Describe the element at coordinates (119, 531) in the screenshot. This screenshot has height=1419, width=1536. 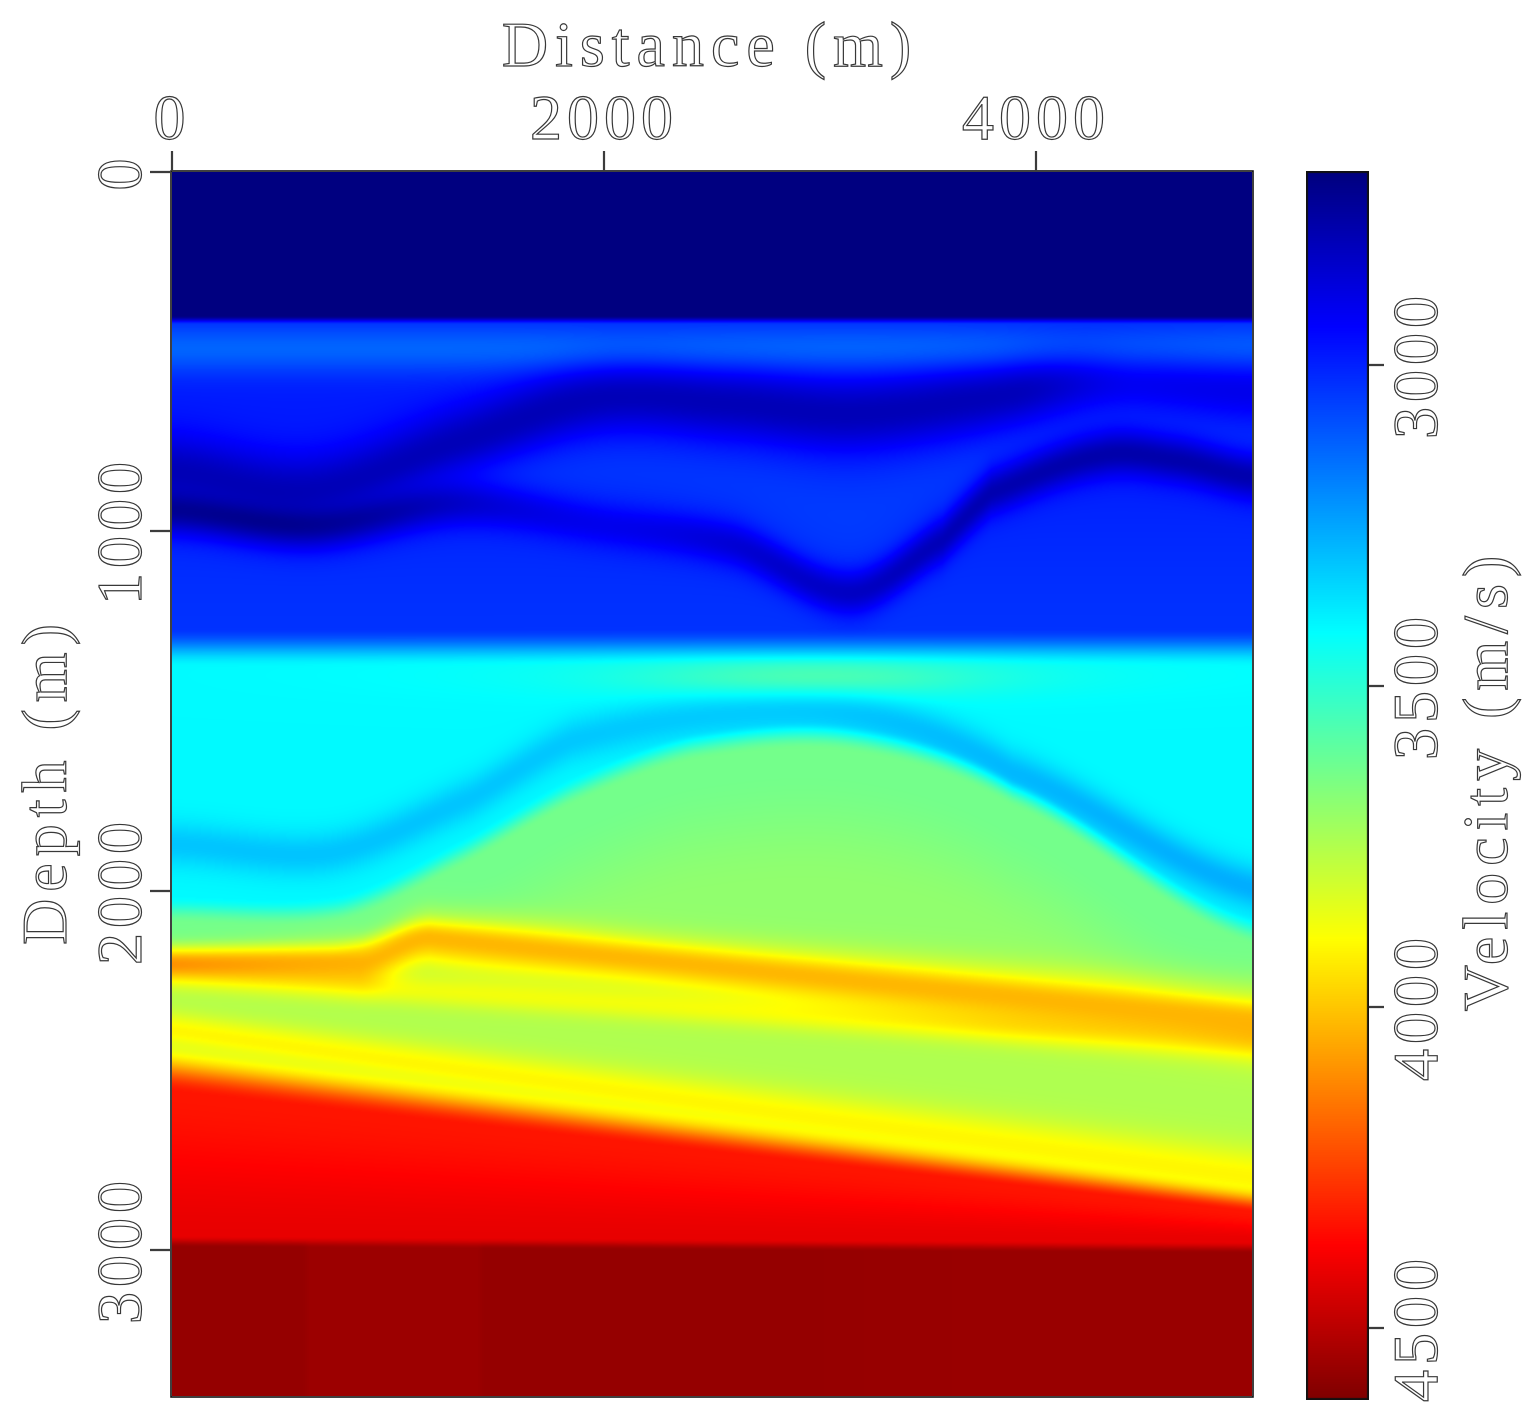
I see `svg-text: 1000` at that location.